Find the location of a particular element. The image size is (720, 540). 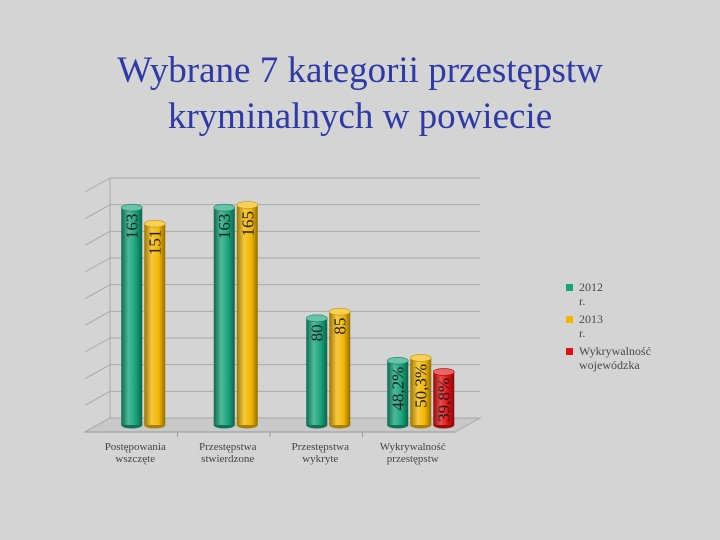

bar: 151 is located at coordinates (154, 324).